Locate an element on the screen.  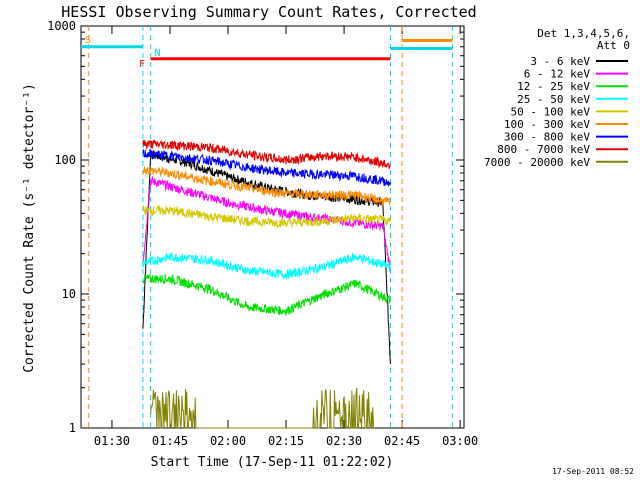
flag-label-f: F is located at coordinates (142, 64).